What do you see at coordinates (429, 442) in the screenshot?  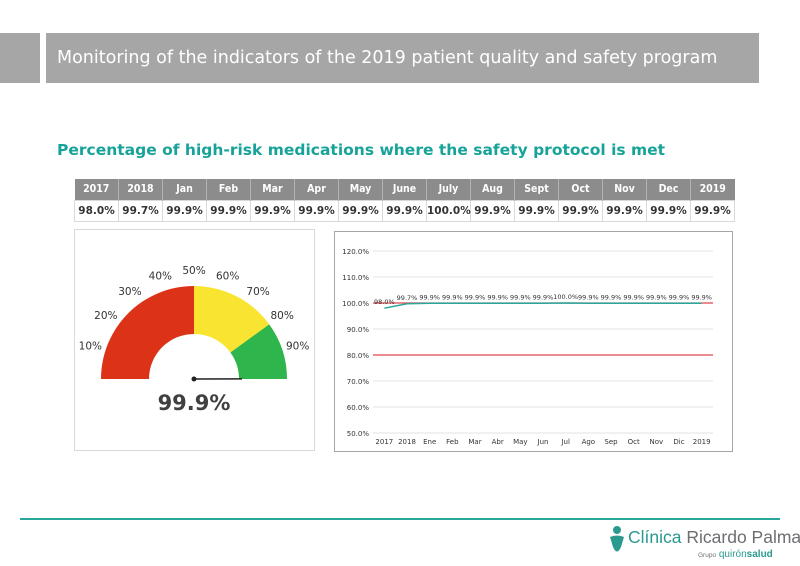 I see `x-tick-label: Ene` at bounding box center [429, 442].